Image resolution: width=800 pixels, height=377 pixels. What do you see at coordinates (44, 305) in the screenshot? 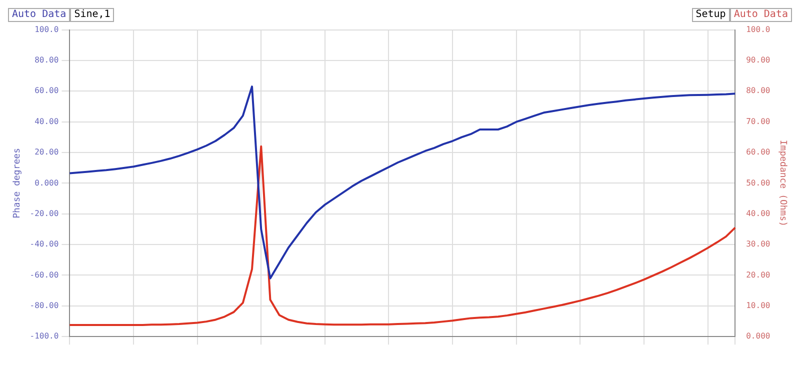
I see `y-tick-label: -80.00` at bounding box center [44, 305].